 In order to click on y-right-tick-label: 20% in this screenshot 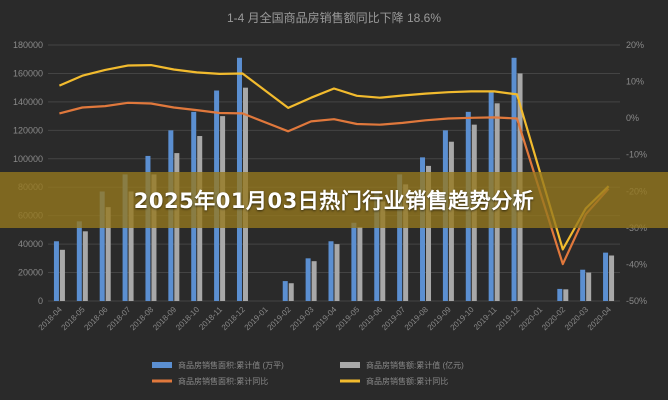, I will do `click(635, 45)`.